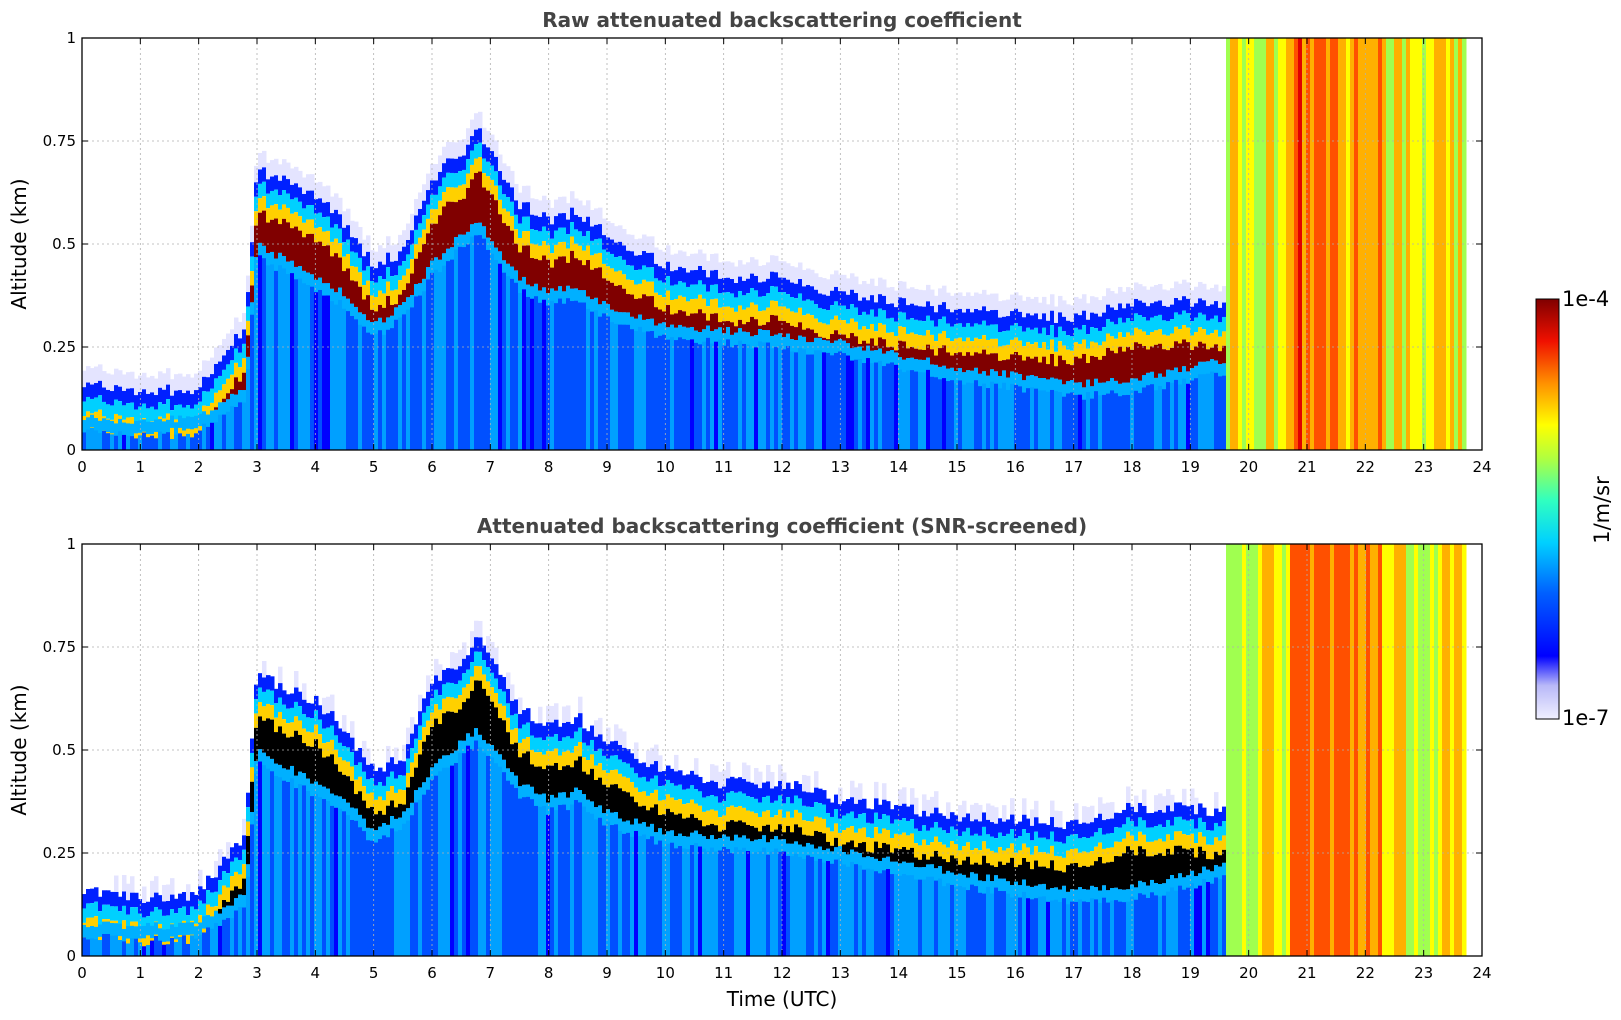 This screenshot has width=1621, height=1020. I want to click on x-axis-label: Time (UTC), so click(782, 999).